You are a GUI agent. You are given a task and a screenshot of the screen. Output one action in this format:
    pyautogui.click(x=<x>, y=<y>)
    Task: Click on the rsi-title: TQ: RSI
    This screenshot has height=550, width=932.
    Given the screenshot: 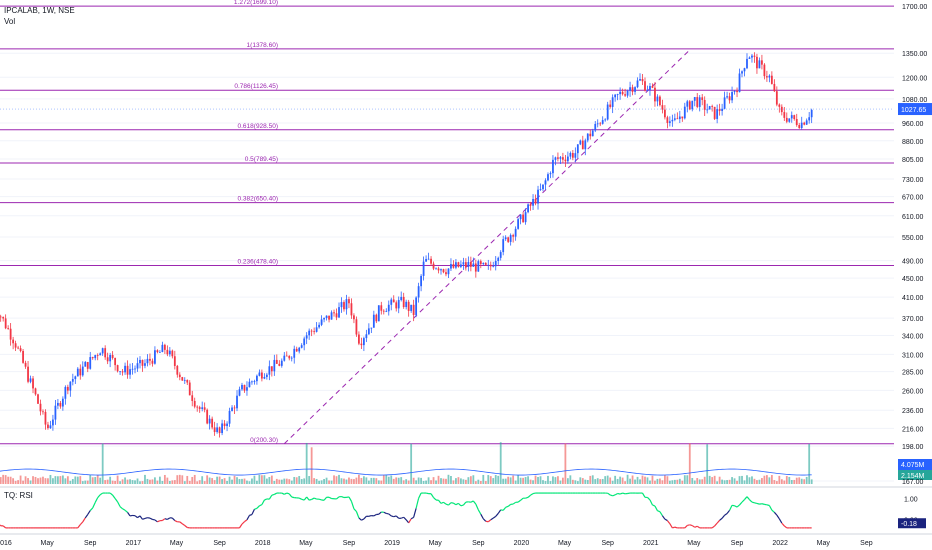 What is the action you would take?
    pyautogui.click(x=18, y=495)
    